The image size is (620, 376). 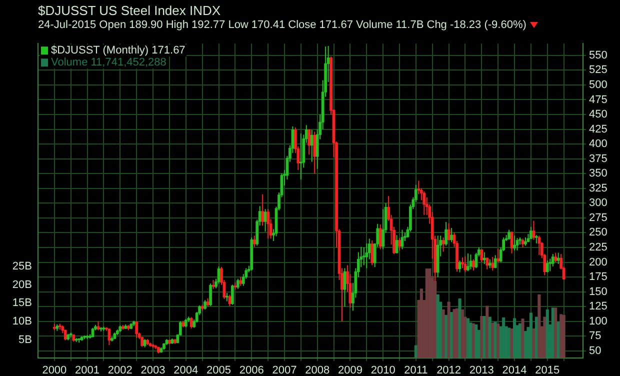 I want to click on x-tick-label: 2009, so click(x=350, y=370).